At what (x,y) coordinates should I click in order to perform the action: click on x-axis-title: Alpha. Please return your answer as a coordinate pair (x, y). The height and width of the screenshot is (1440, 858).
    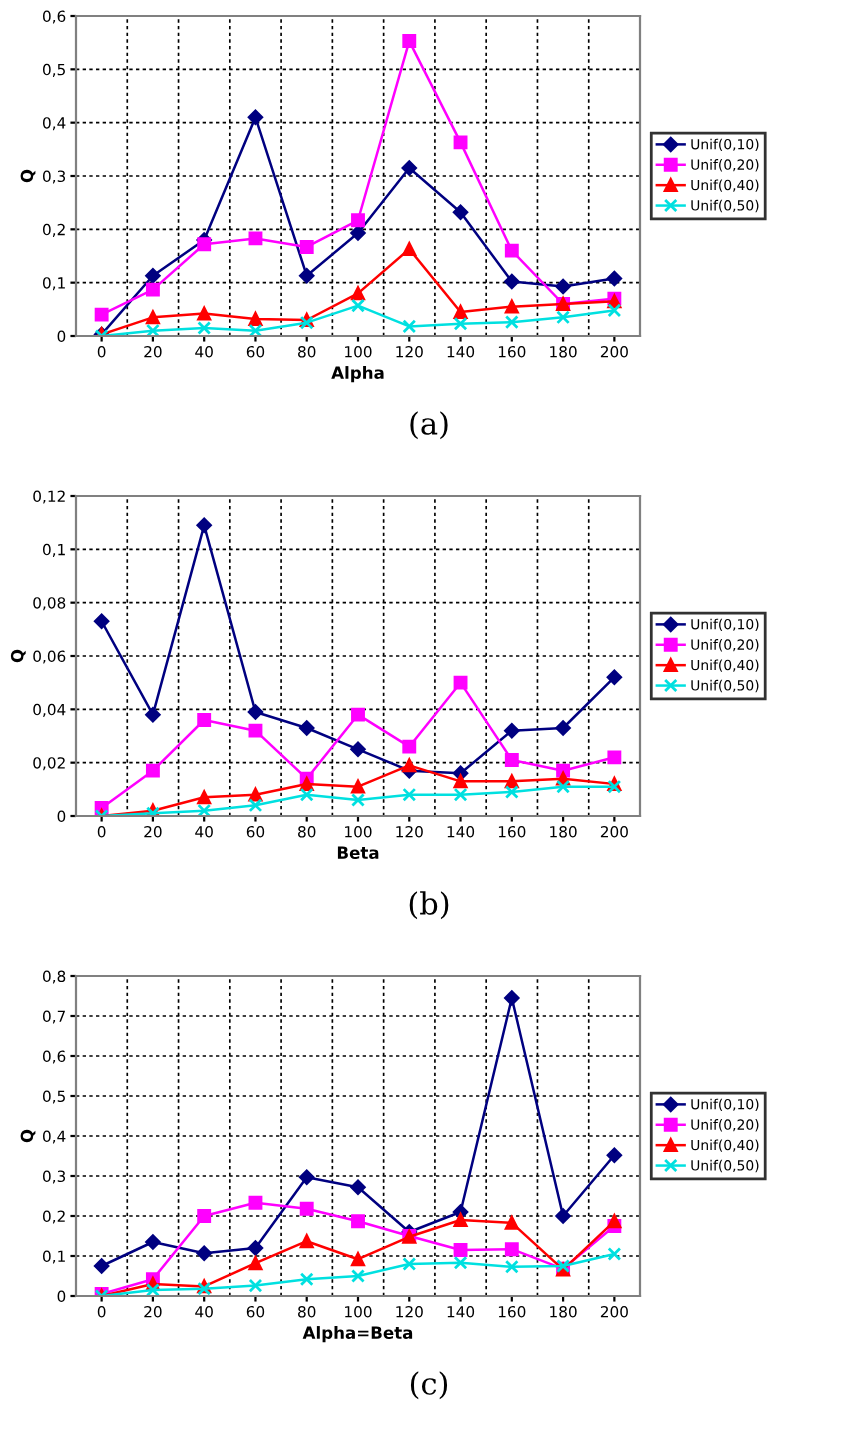
    Looking at the image, I should click on (357, 374).